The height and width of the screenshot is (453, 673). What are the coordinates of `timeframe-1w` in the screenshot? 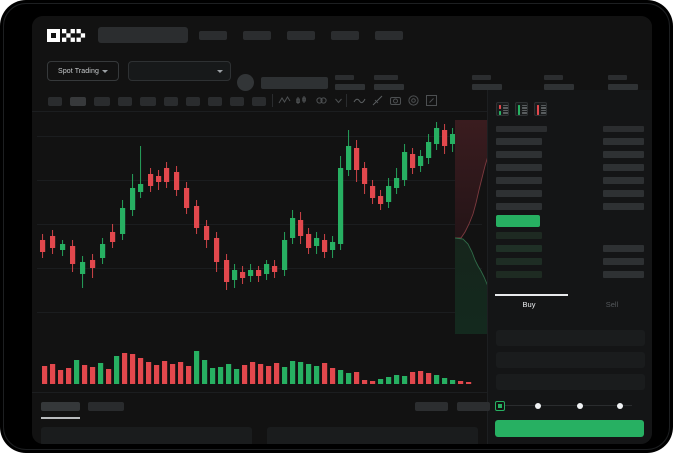 It's located at (215, 101).